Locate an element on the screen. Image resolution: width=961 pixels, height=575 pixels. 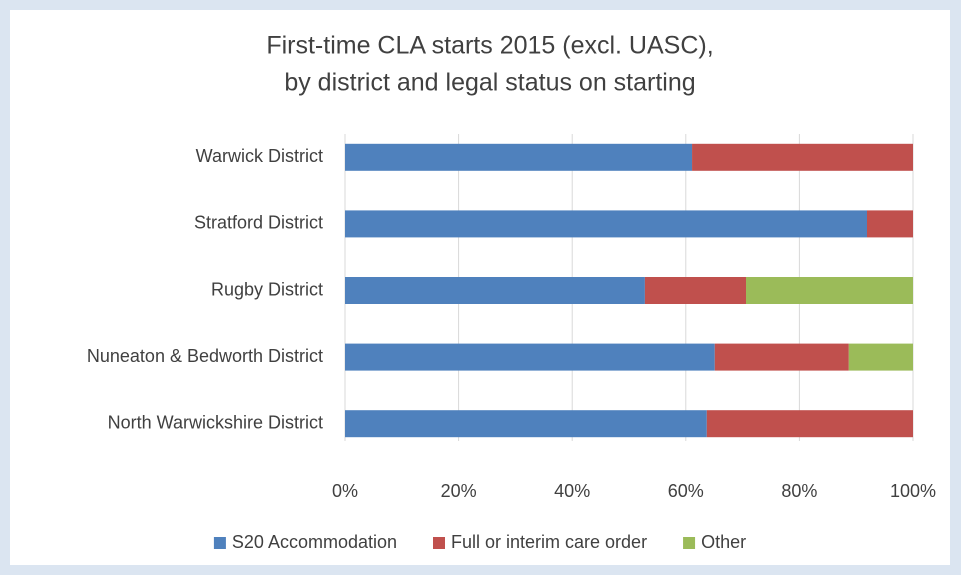
y-tick-label: Rugby District is located at coordinates (267, 289).